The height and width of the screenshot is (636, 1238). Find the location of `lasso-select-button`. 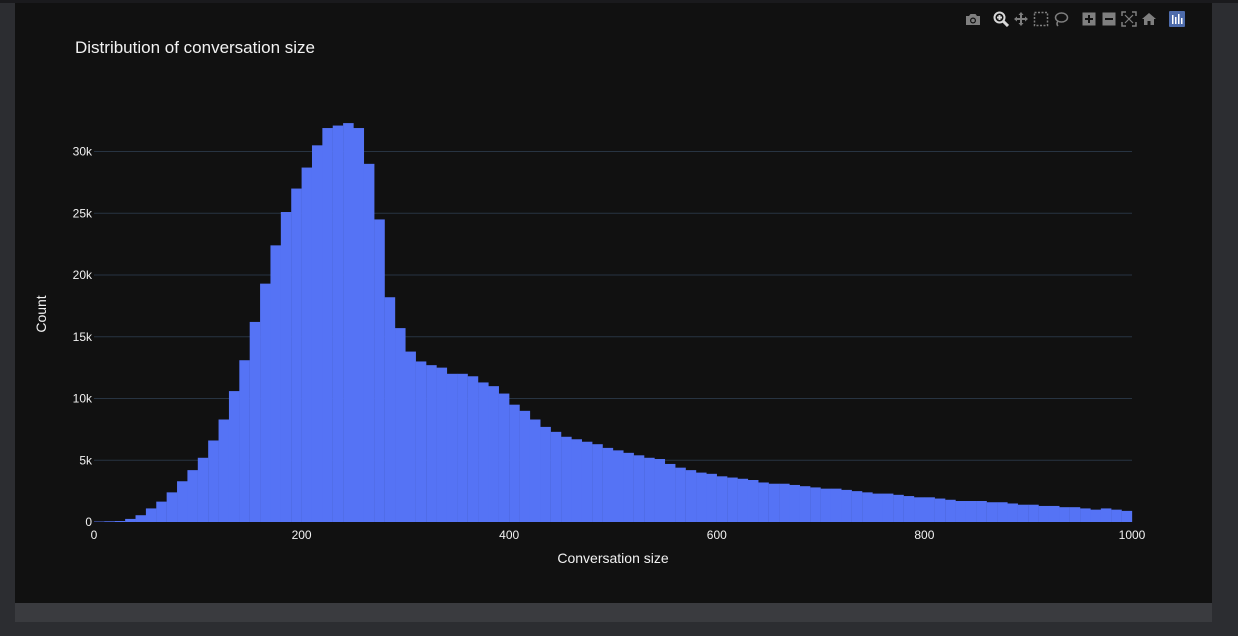

lasso-select-button is located at coordinates (1061, 19).